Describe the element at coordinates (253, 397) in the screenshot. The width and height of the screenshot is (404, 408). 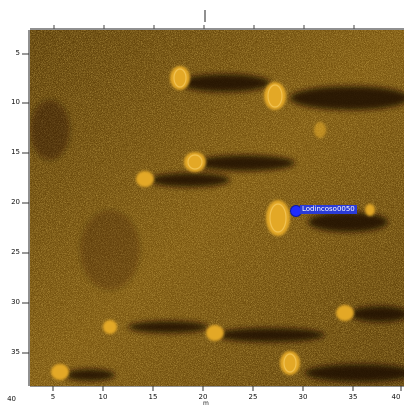
I see `x-tick-label: 25` at that location.